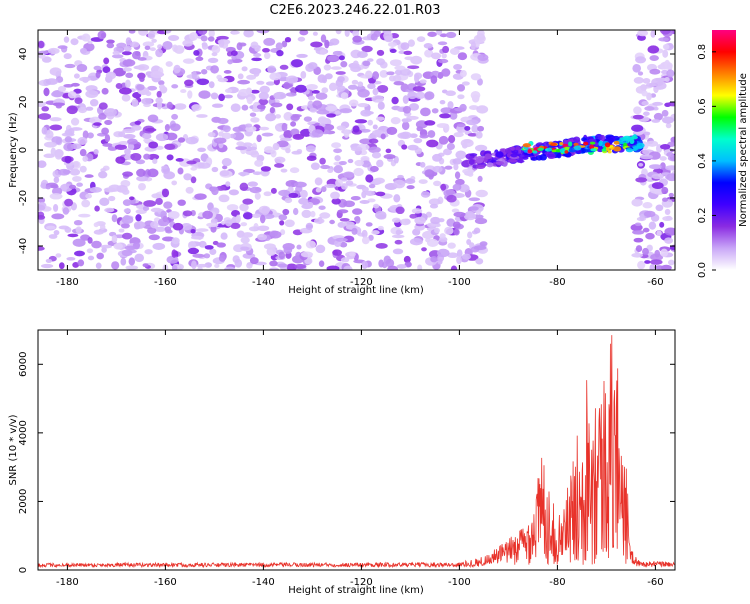 The image size is (750, 604). Describe the element at coordinates (706, 161) in the screenshot. I see `colorbar-ticks: 0.0 0.2 0.4 0.6 0.8` at that location.